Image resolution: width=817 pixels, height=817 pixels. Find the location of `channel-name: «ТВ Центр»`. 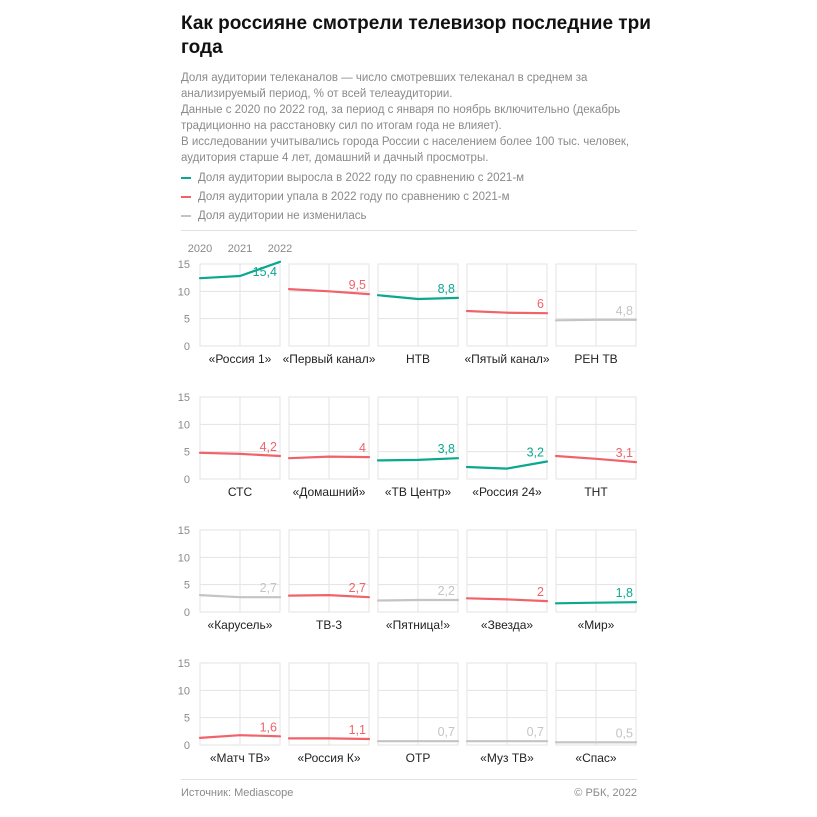

channel-name: «ТВ Центр» is located at coordinates (418, 492).